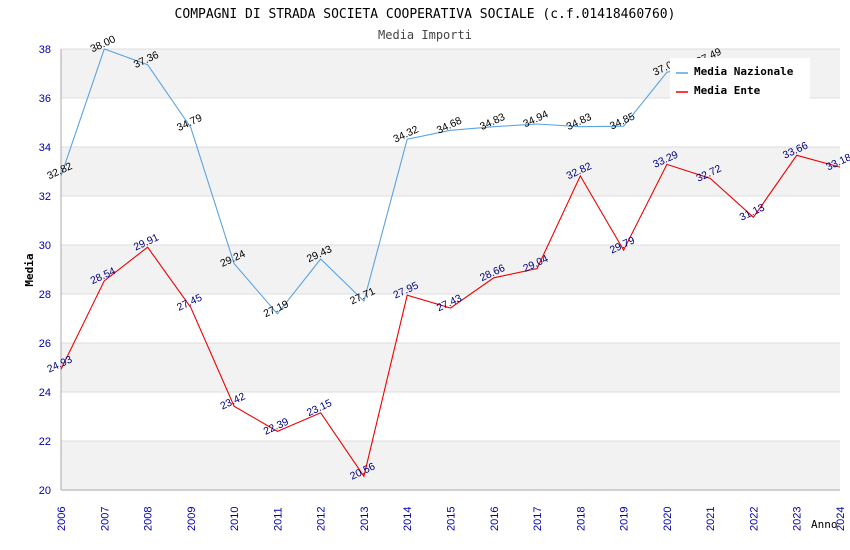 The image size is (850, 550). Describe the element at coordinates (322, 519) in the screenshot. I see `x-tick-label: 2012` at that location.